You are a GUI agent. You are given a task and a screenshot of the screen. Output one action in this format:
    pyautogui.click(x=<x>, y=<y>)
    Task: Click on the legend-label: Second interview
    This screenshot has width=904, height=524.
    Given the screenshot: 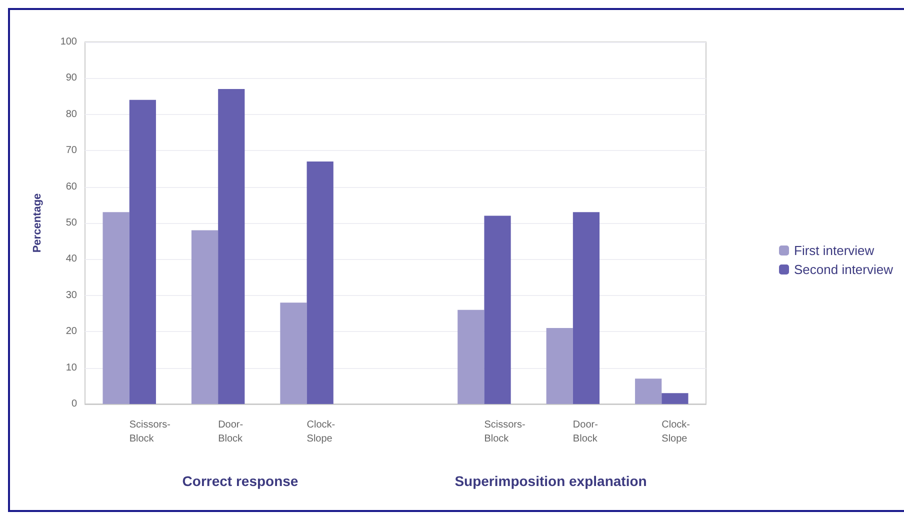 What is the action you would take?
    pyautogui.click(x=844, y=269)
    